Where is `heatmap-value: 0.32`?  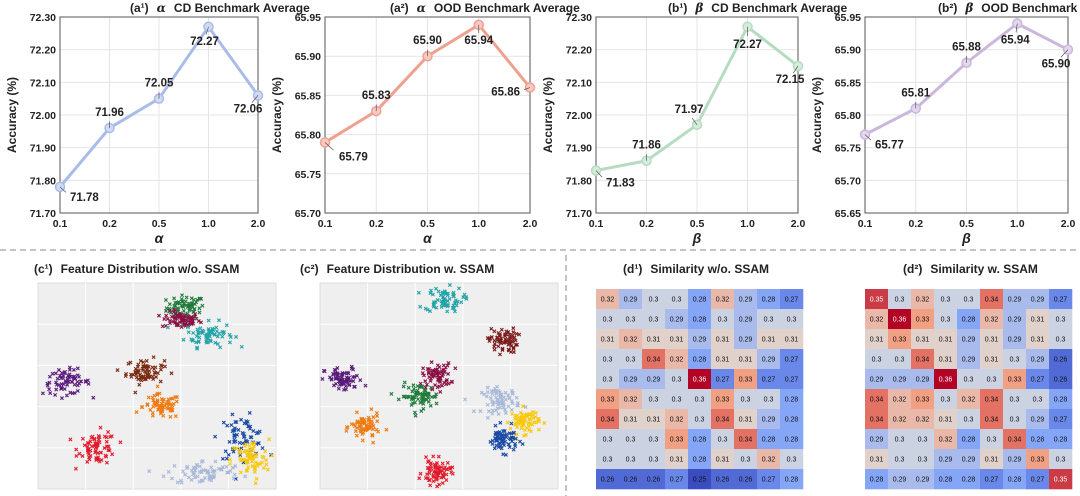 heatmap-value: 0.32 is located at coordinates (723, 300).